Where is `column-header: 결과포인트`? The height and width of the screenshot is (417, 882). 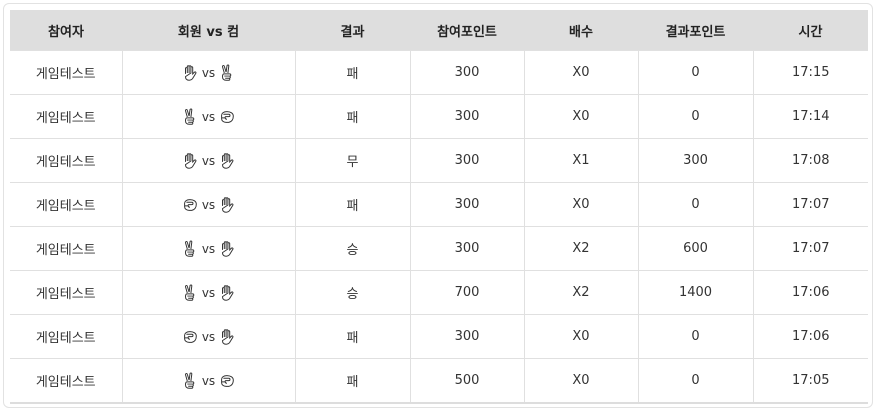
column-header: 결과포인트 is located at coordinates (695, 30).